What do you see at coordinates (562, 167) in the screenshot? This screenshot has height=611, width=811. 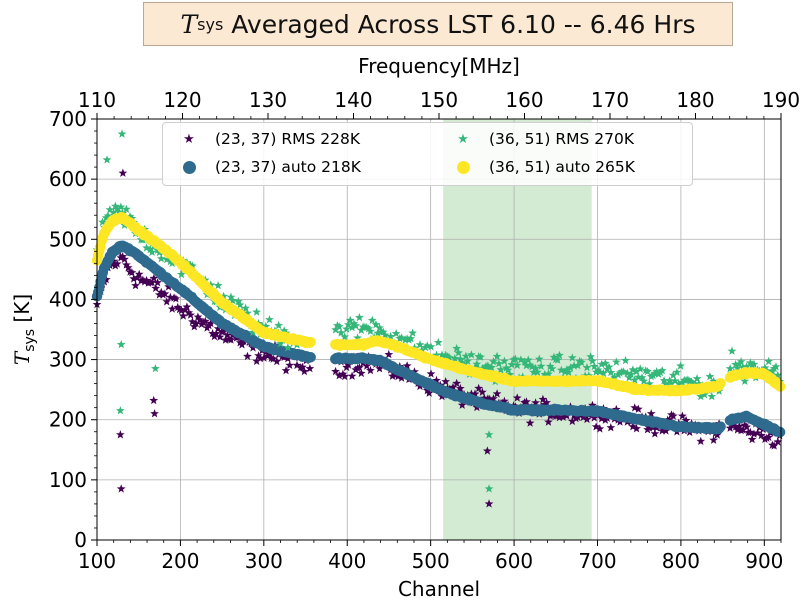 I see `legend-label: (36, 51) auto 265K` at bounding box center [562, 167].